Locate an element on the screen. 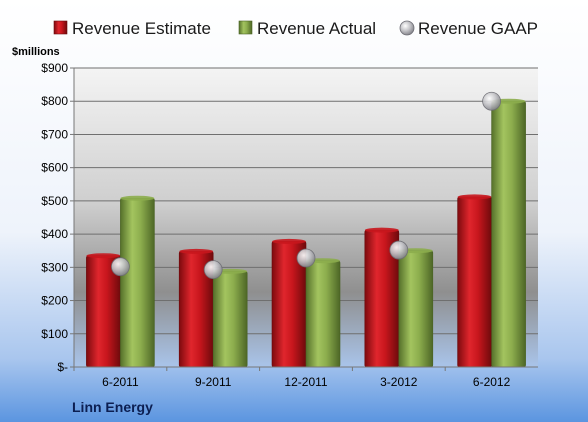 This screenshot has width=588, height=422. company-label: Linn Energy is located at coordinates (112, 407).